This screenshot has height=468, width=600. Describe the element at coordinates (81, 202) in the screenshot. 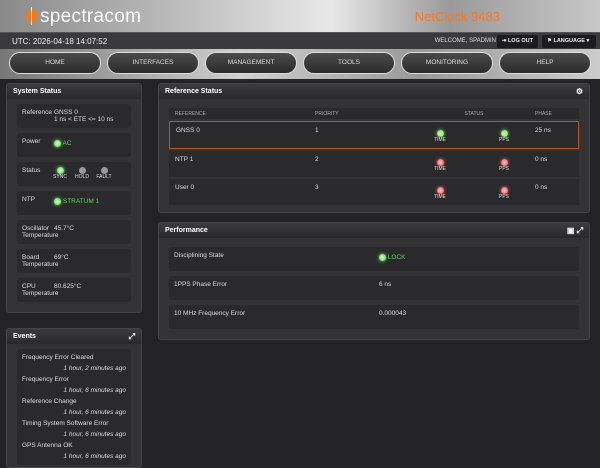

I see `ntp-value: STRATUM 1` at that location.